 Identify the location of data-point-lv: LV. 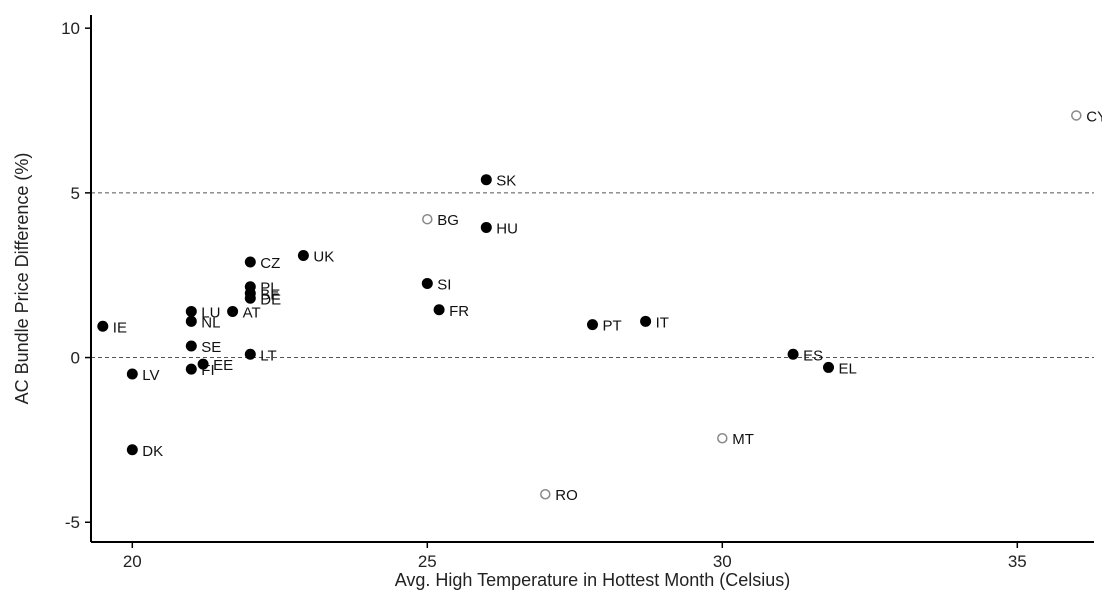
(143, 375).